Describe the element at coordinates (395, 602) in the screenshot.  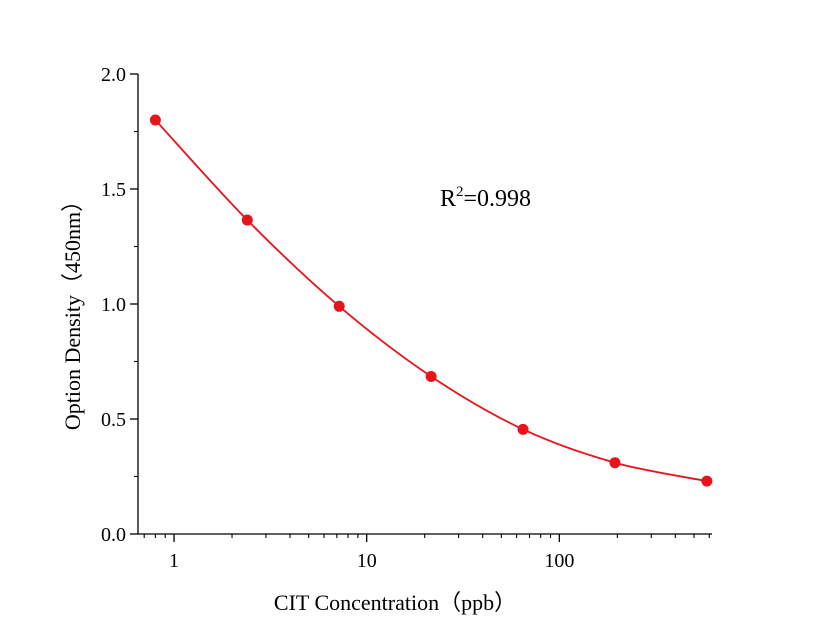
I see `x-axis-title: CIT Concentration（ppb）` at that location.